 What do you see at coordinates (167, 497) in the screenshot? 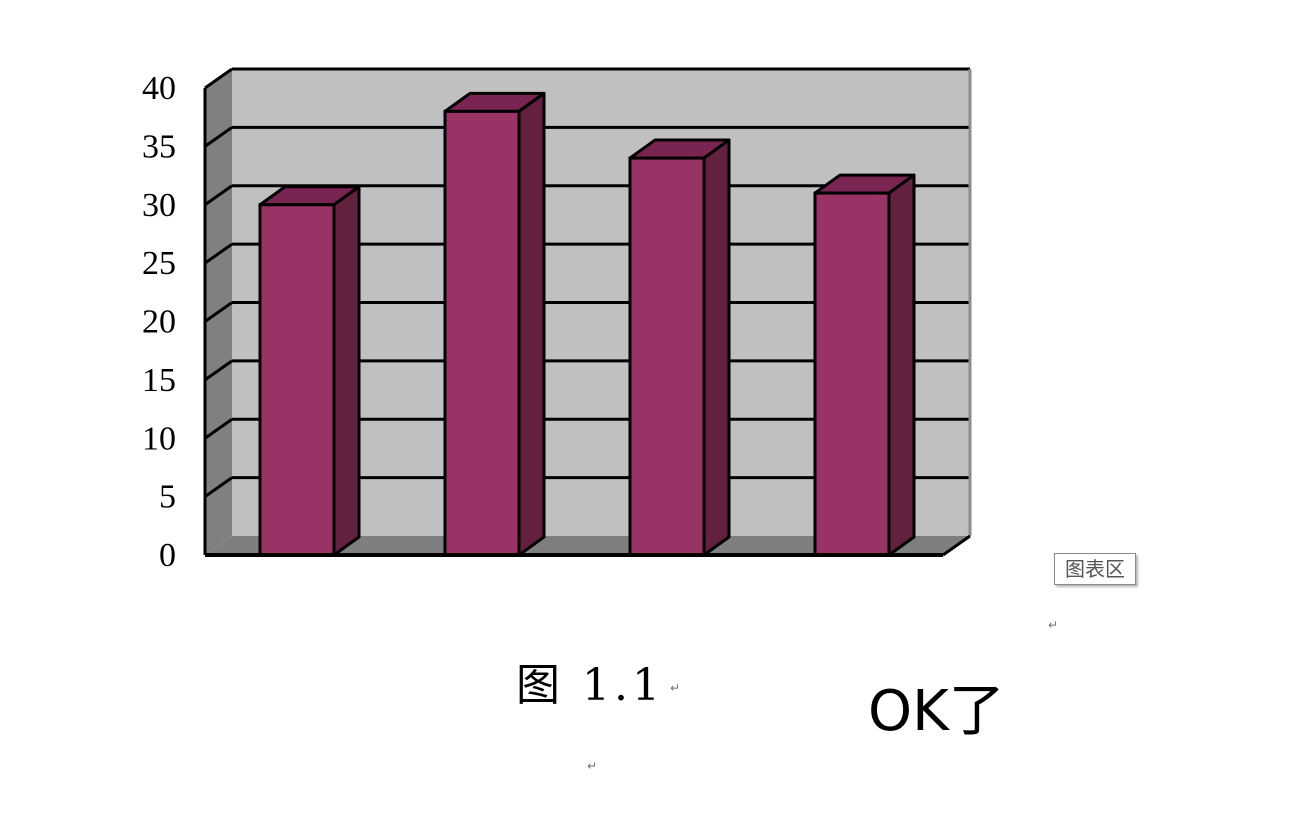
I see `y-tick-label: 5` at bounding box center [167, 497].